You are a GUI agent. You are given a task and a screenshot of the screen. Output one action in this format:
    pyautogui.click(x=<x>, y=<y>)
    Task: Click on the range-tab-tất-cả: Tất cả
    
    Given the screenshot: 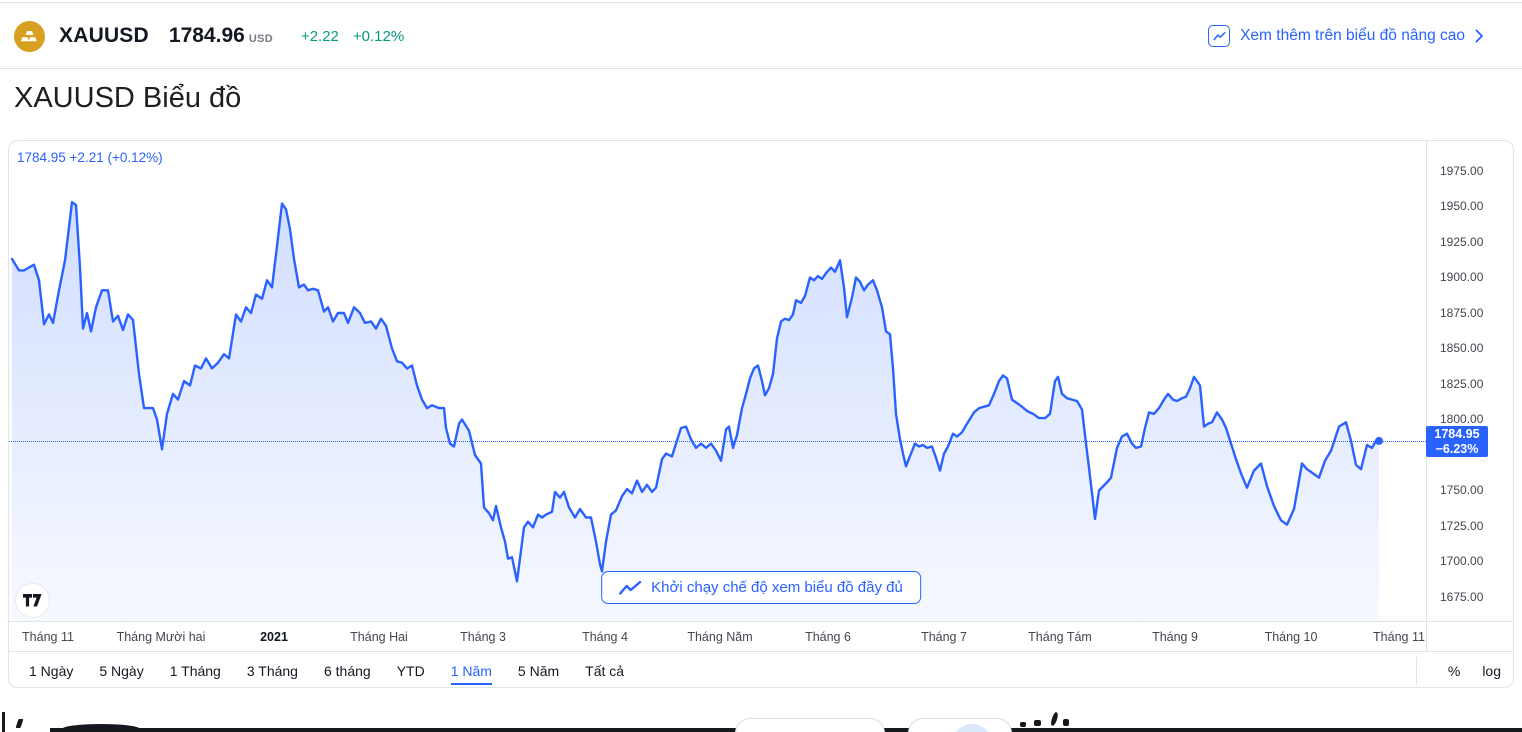 What is the action you would take?
    pyautogui.click(x=605, y=670)
    